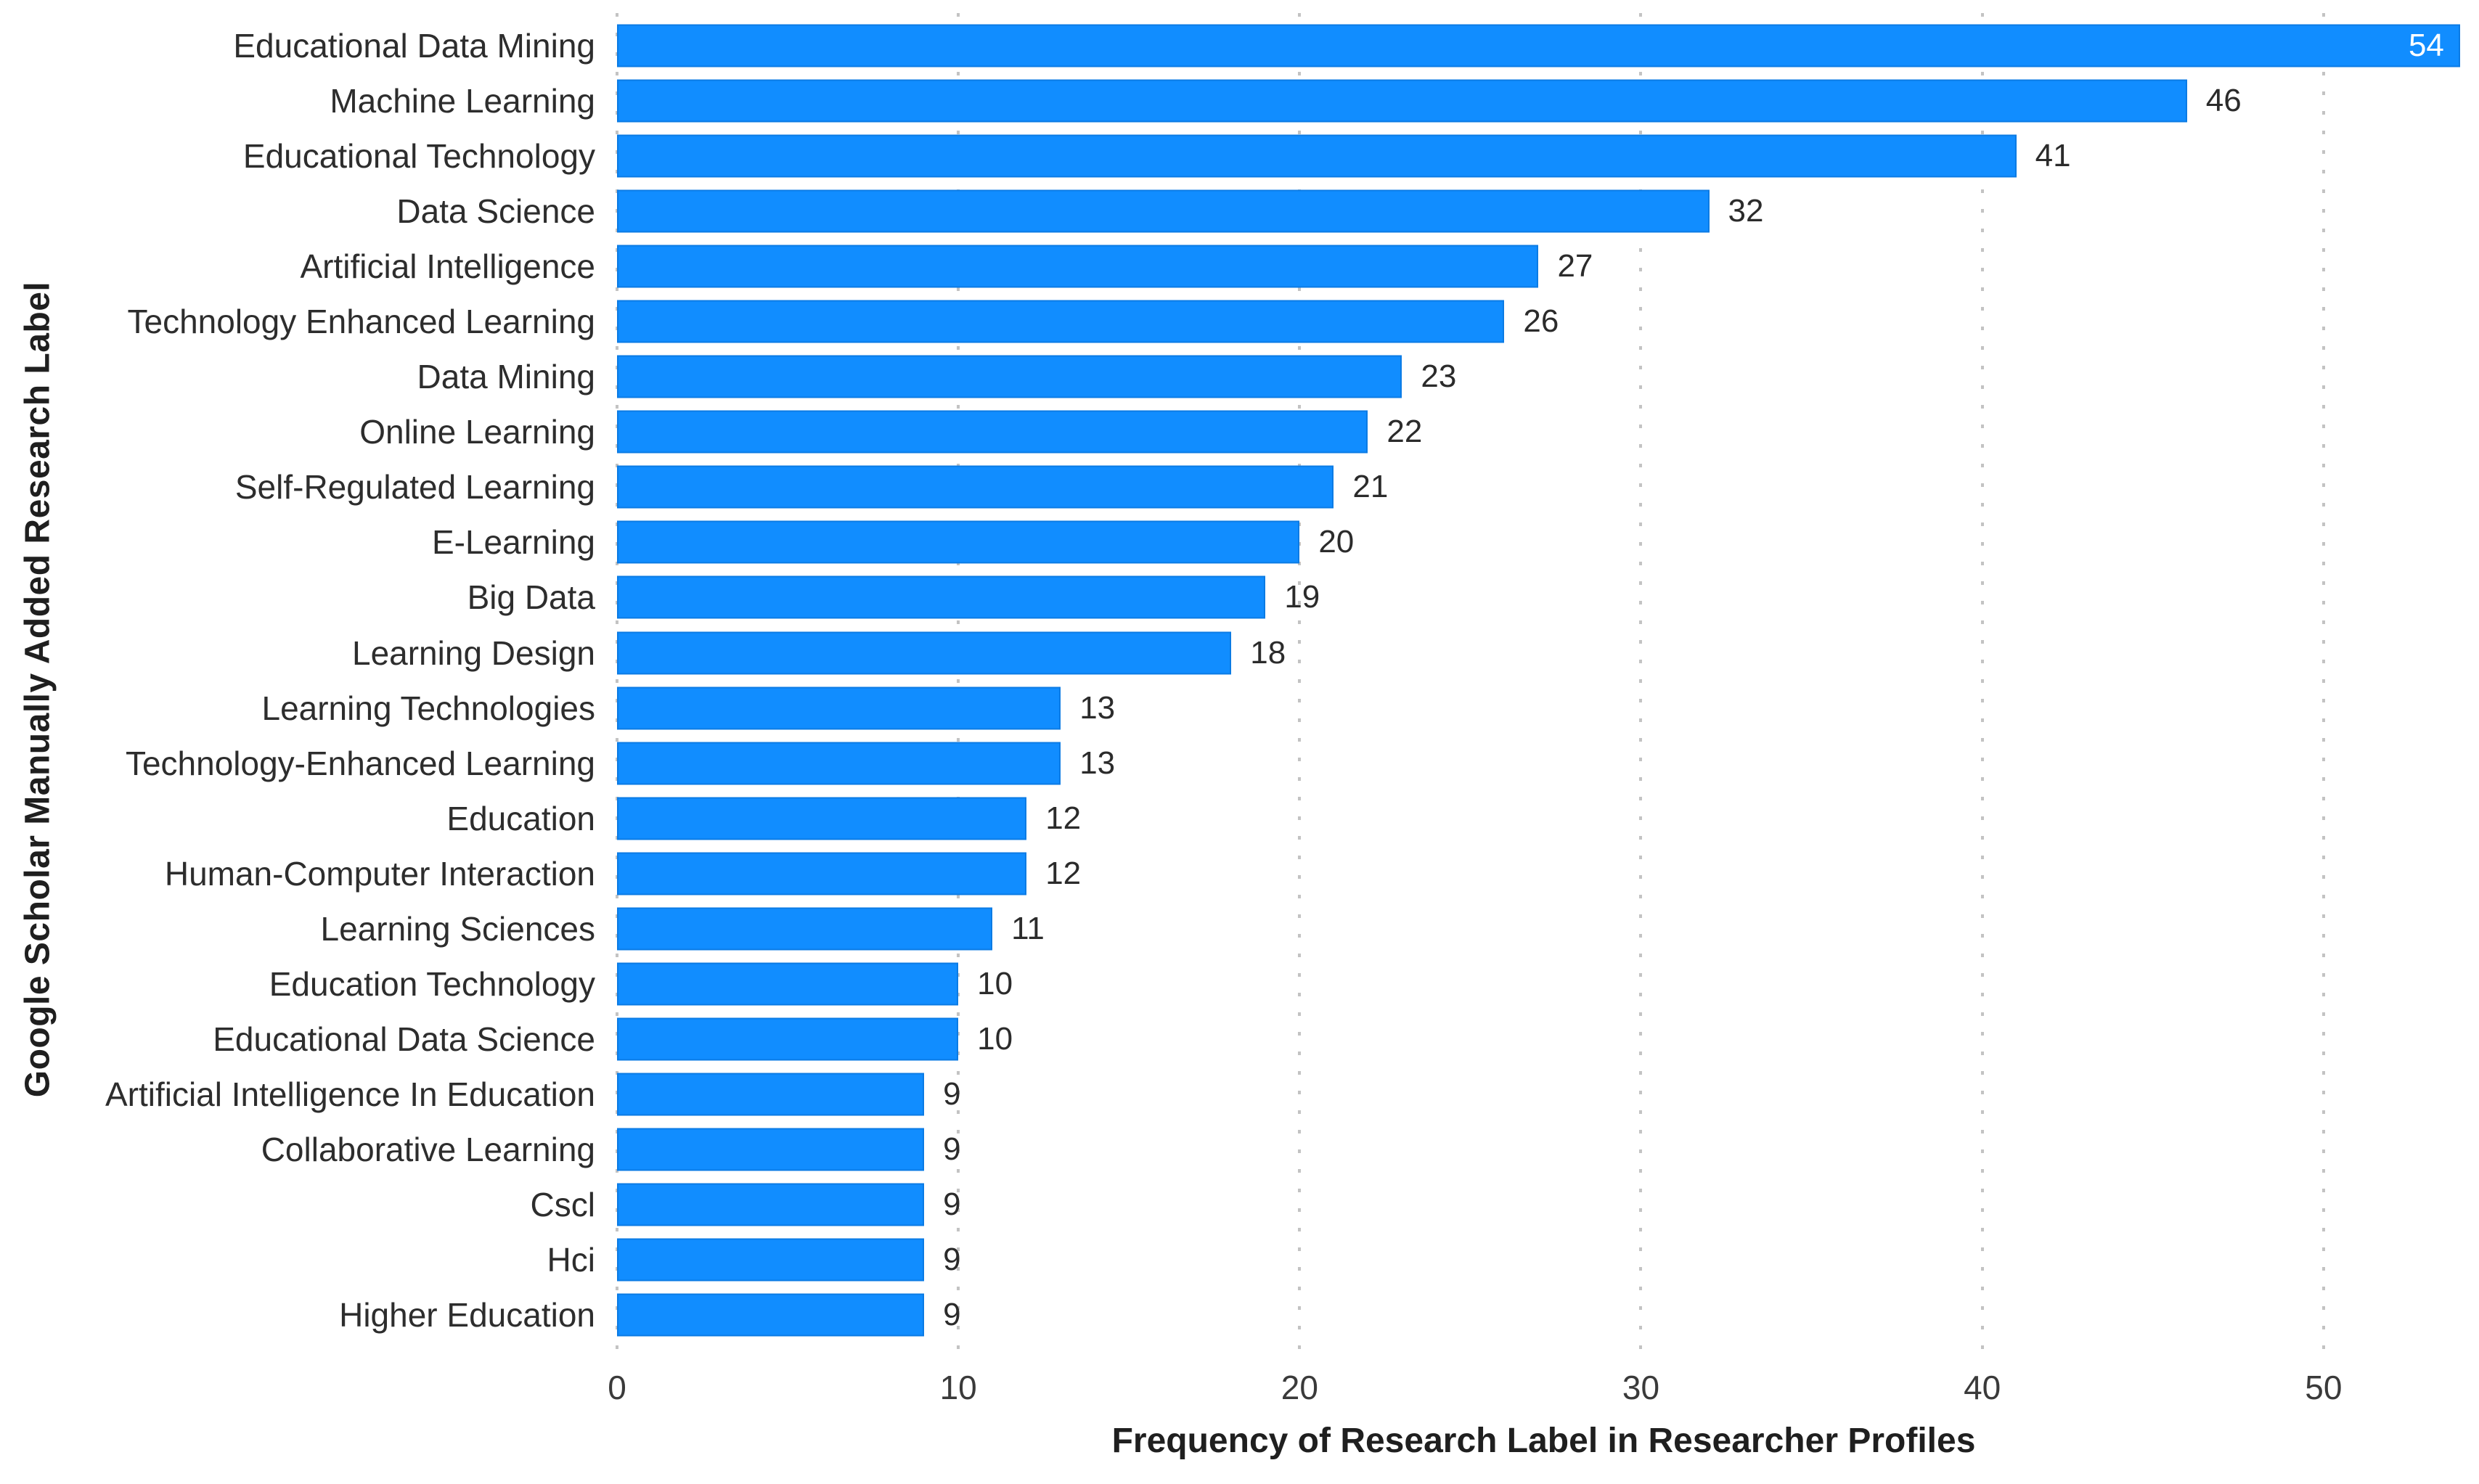  What do you see at coordinates (2426, 46) in the screenshot?
I see `value-label: 54` at bounding box center [2426, 46].